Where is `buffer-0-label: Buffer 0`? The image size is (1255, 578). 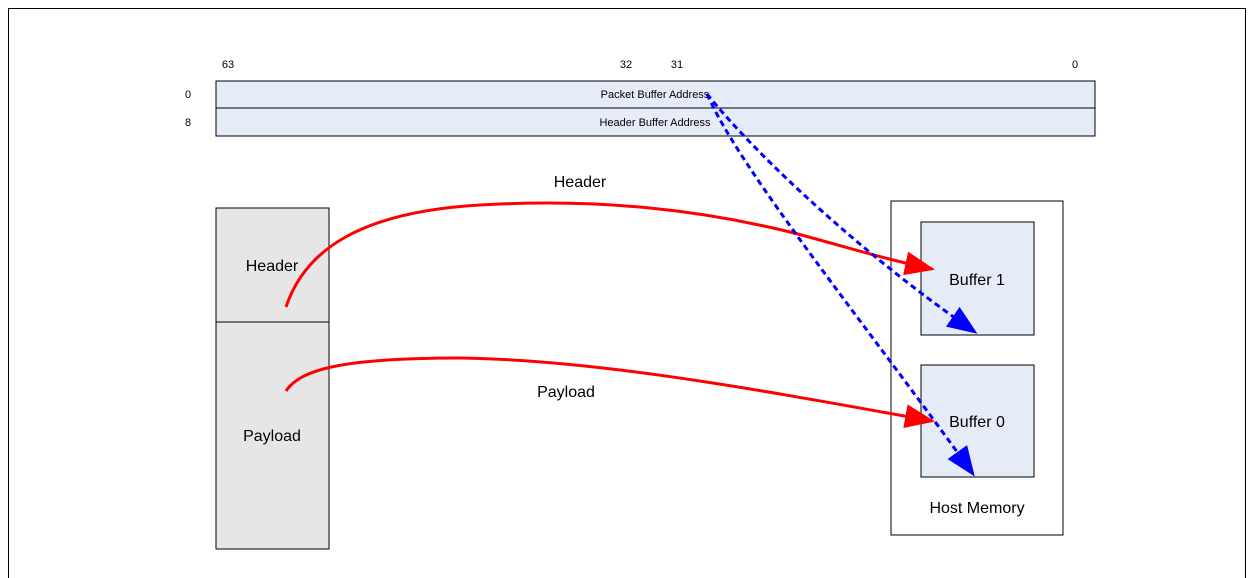
buffer-0-label: Buffer 0 is located at coordinates (977, 422).